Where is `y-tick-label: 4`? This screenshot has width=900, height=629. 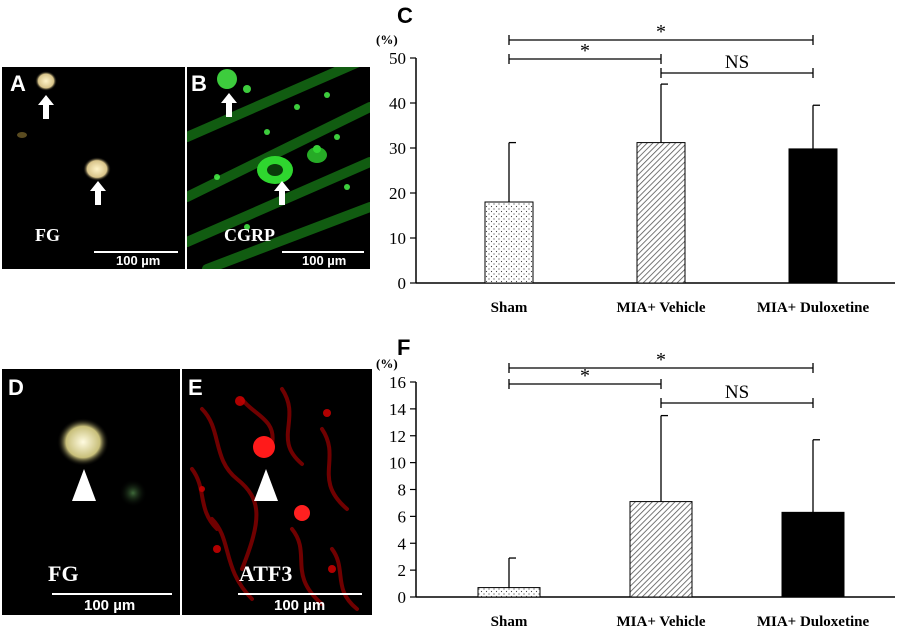
y-tick-label: 4 is located at coordinates (402, 543).